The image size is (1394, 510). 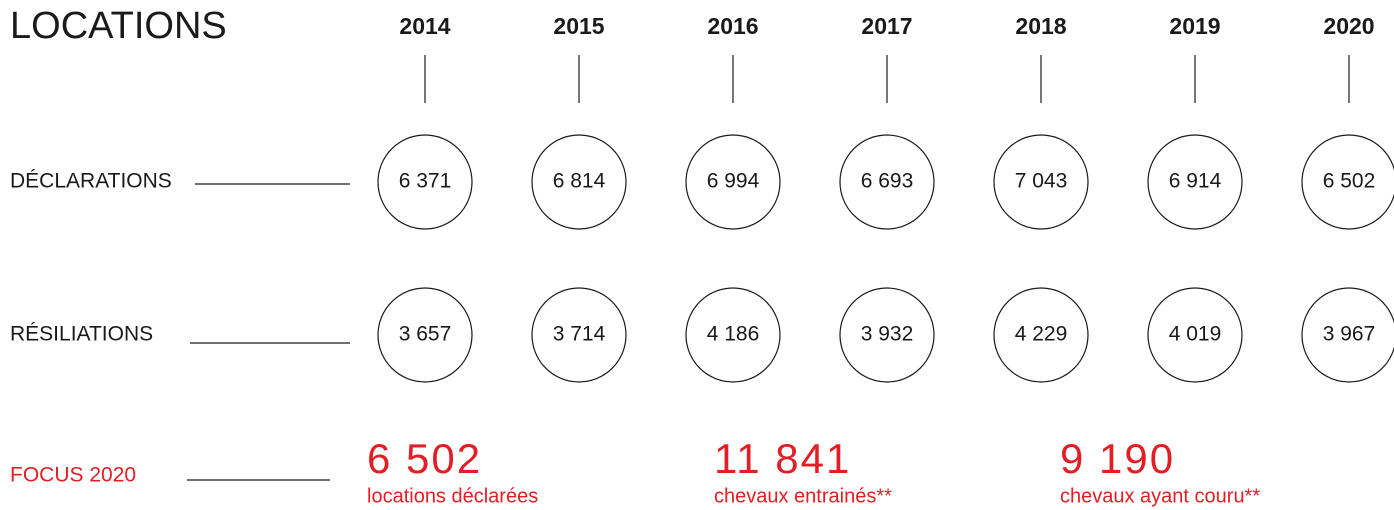 What do you see at coordinates (732, 26) in the screenshot?
I see `year-label: 2016` at bounding box center [732, 26].